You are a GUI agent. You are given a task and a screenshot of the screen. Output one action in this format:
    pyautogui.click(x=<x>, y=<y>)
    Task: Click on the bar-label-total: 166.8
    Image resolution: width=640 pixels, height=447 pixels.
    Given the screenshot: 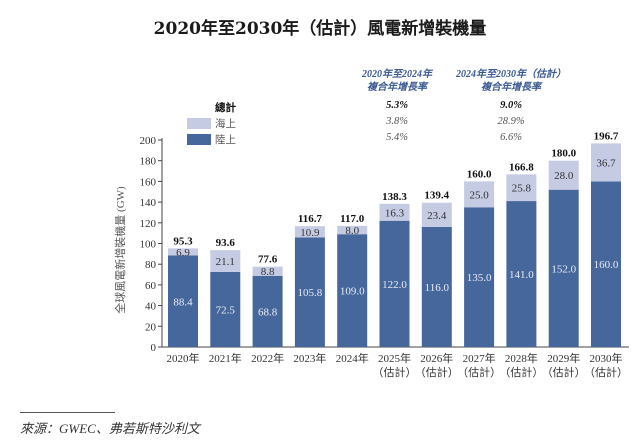 What is the action you would take?
    pyautogui.click(x=521, y=167)
    